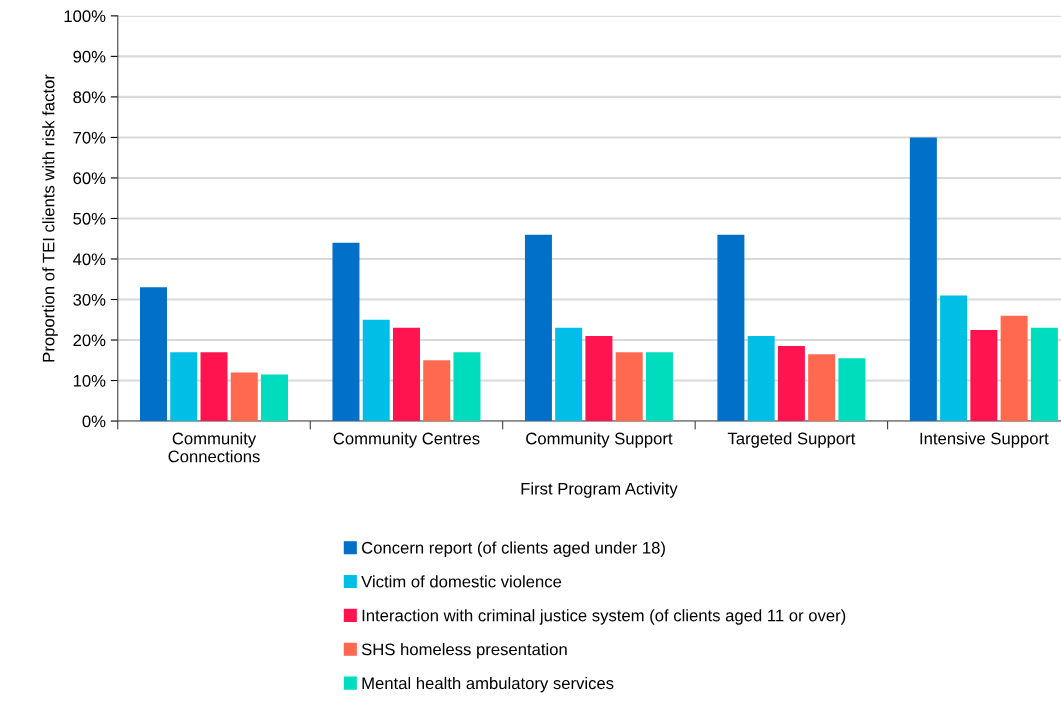 The width and height of the screenshot is (1061, 721). What do you see at coordinates (488, 684) in the screenshot?
I see `legend-label: Mental health ambulatory services` at bounding box center [488, 684].